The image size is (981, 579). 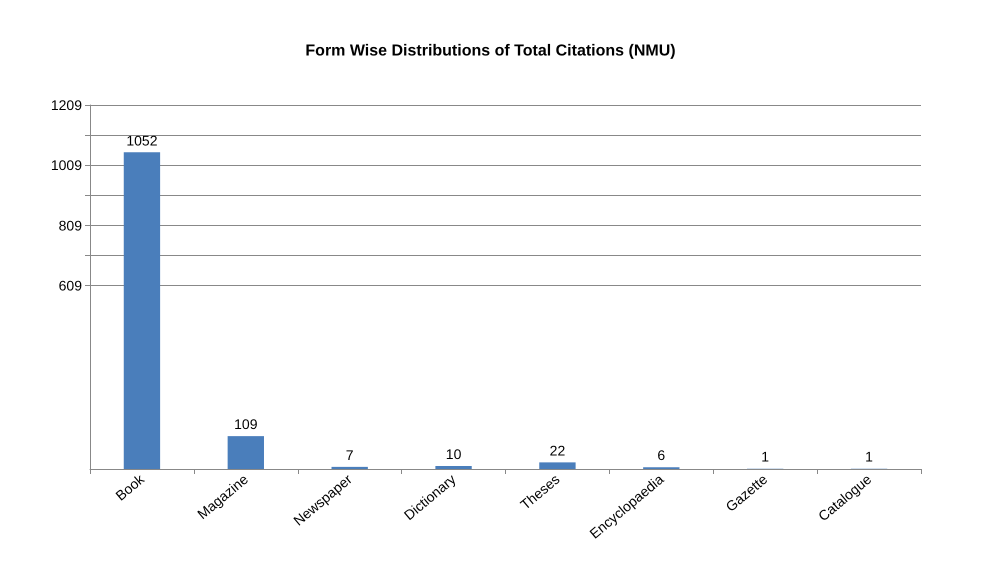 I want to click on y-tick-label: 809, so click(x=70, y=225).